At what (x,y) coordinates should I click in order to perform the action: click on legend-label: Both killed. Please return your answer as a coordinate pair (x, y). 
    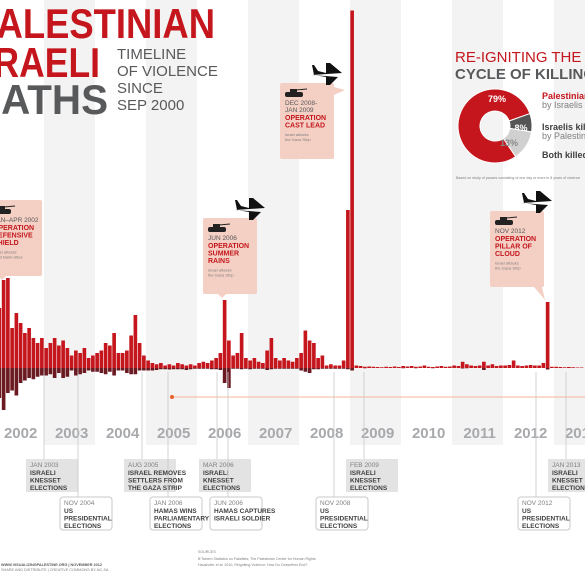
    Looking at the image, I should click on (563, 155).